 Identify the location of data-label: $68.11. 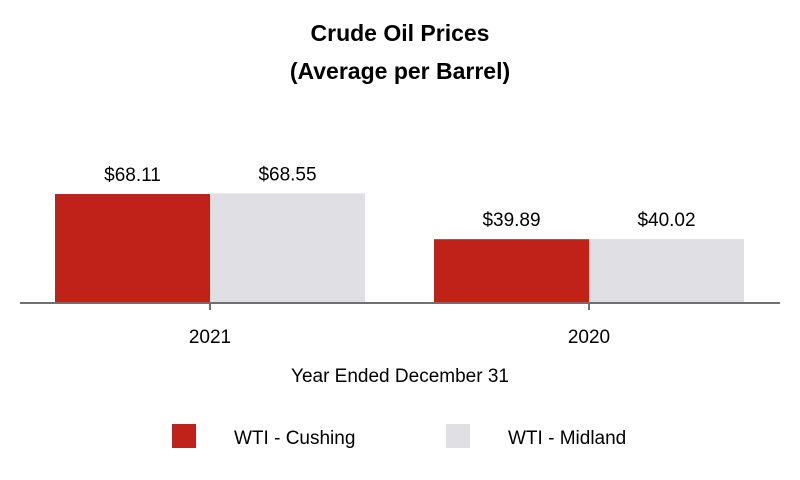
(132, 175).